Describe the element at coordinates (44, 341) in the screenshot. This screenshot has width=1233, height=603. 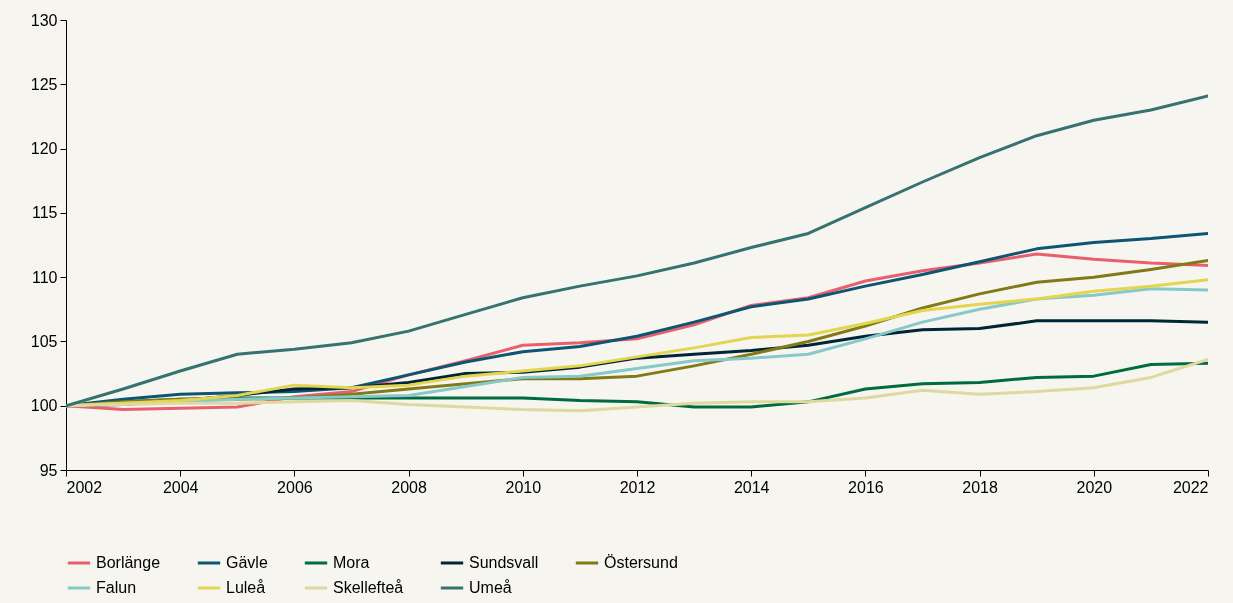
I see `y-tick-label: 105` at that location.